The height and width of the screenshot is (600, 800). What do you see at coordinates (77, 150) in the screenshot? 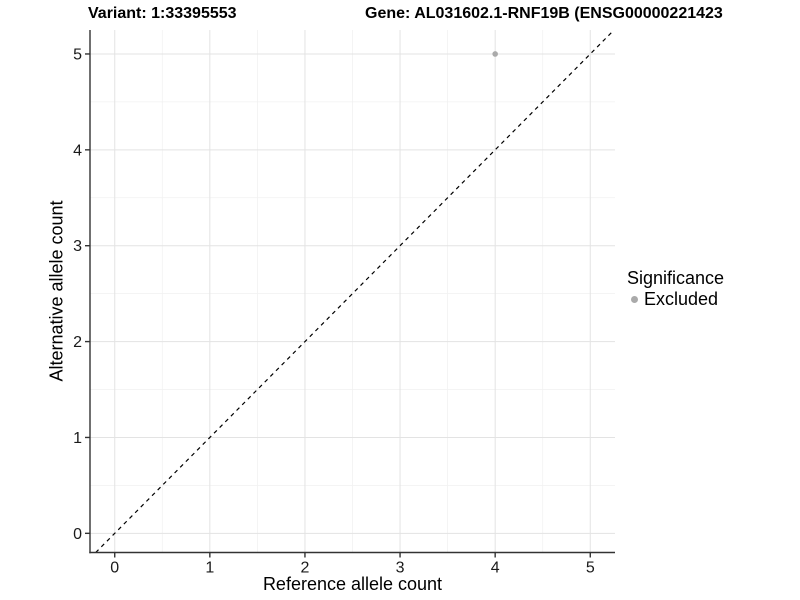
I see `y-tick-label: 4` at bounding box center [77, 150].